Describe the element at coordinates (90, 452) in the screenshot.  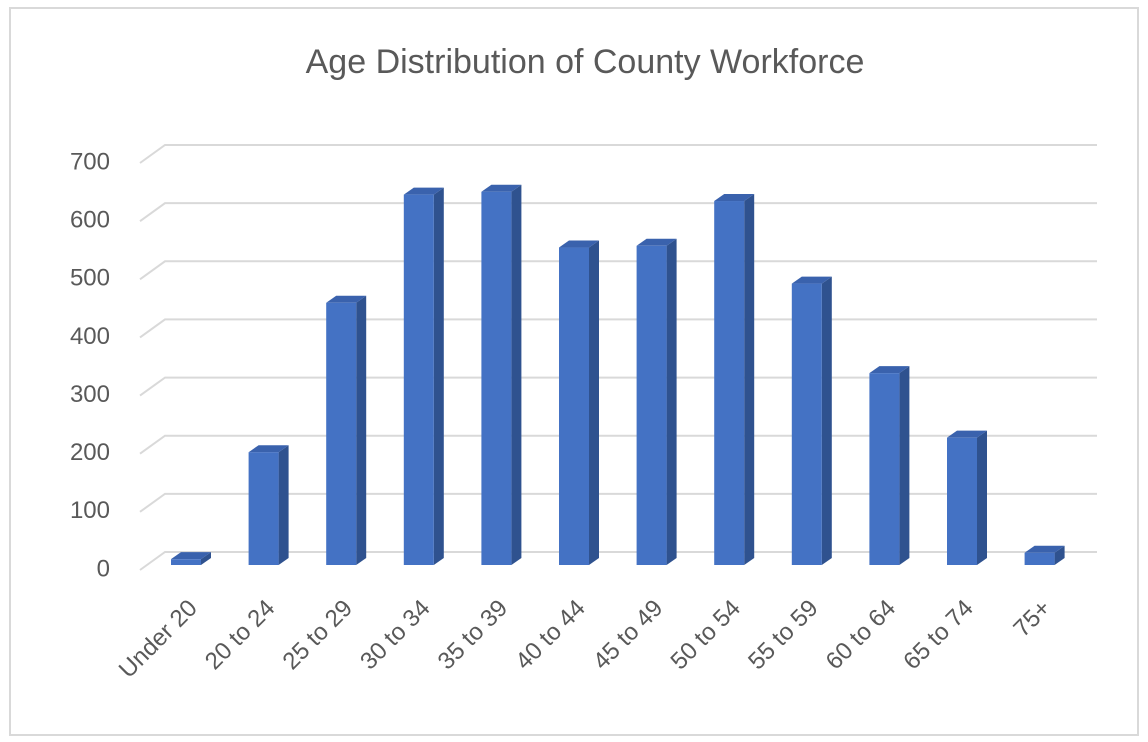
I see `y-tick-label: 200` at that location.